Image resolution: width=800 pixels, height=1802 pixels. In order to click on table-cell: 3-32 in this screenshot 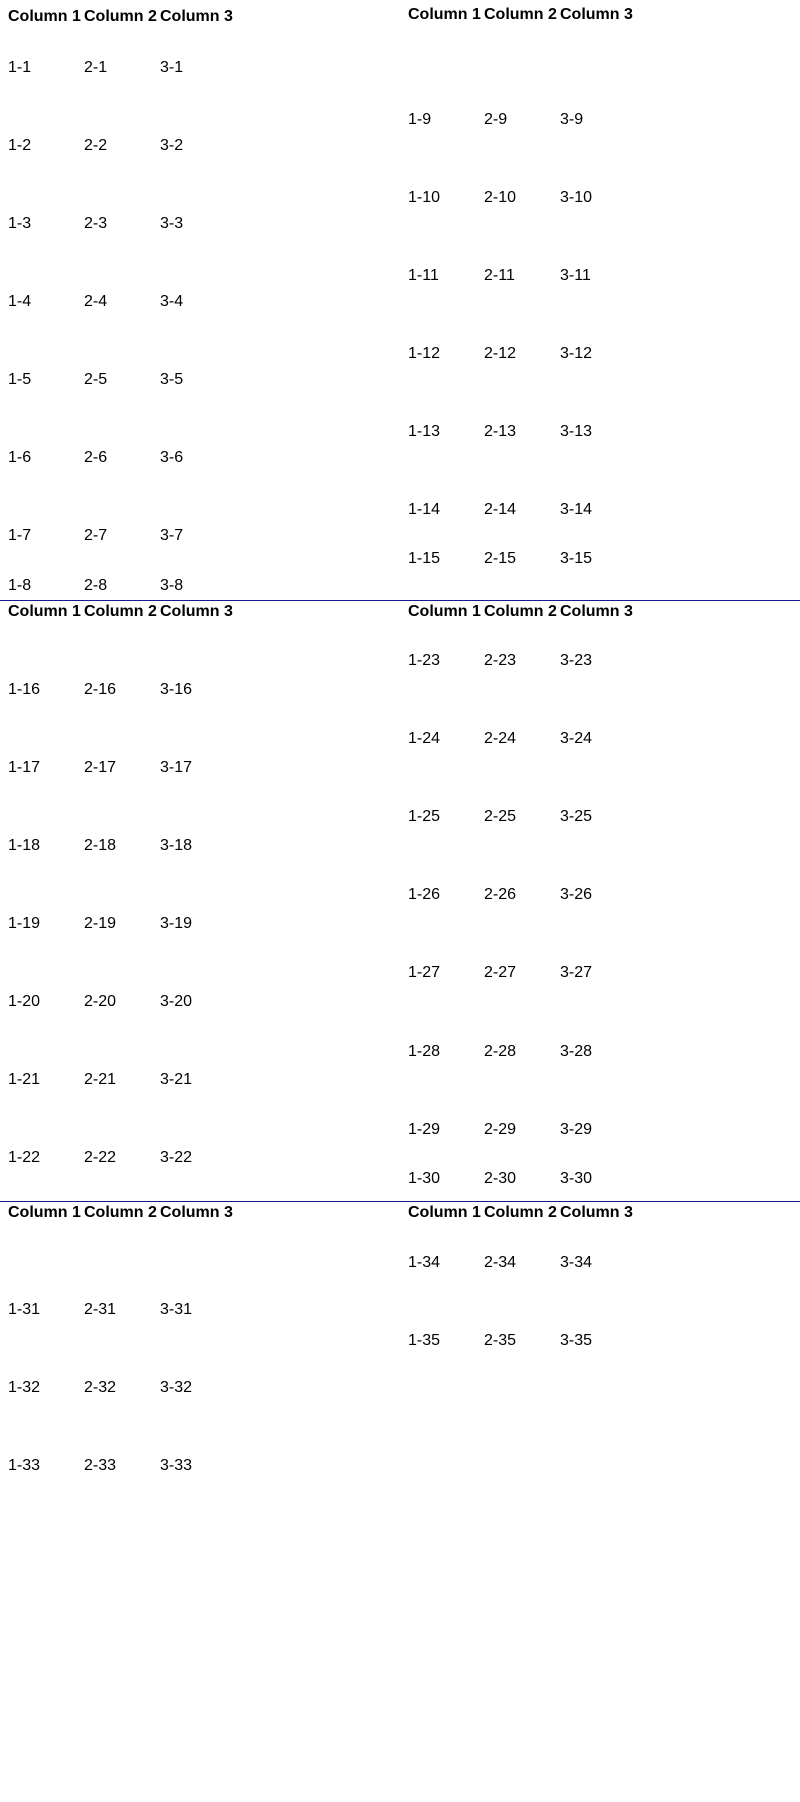, I will do `click(176, 1387)`.